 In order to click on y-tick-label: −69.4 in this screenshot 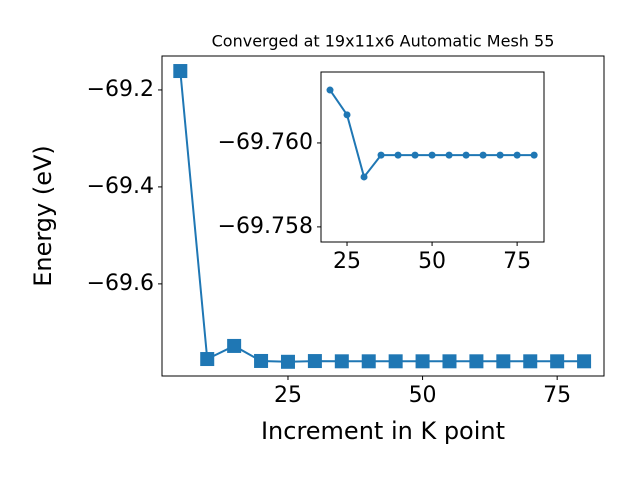, I will do `click(120, 186)`.